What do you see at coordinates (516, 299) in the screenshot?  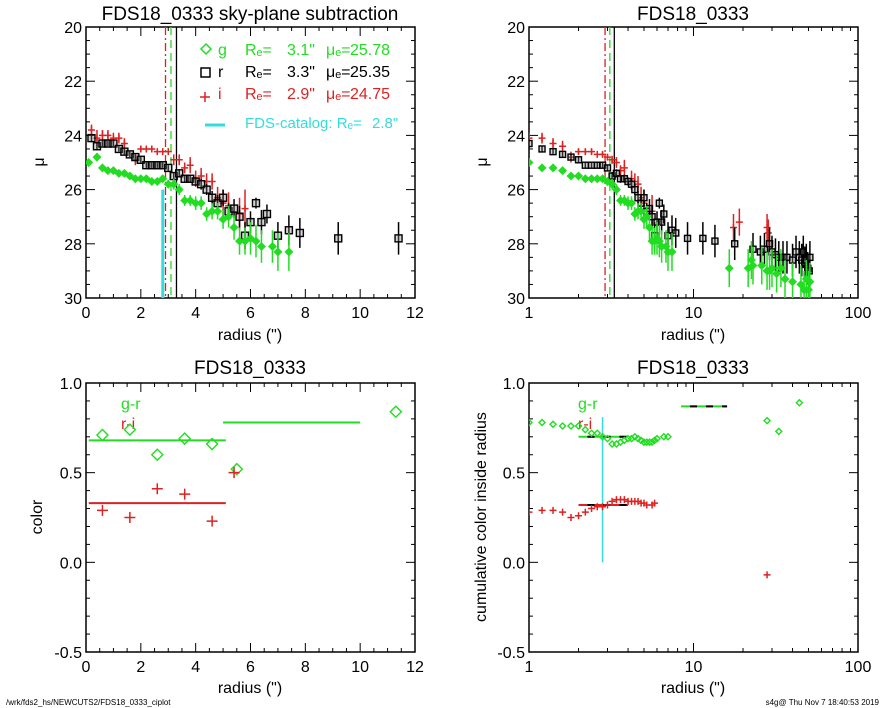 I see `y-tick-label: 30` at bounding box center [516, 299].